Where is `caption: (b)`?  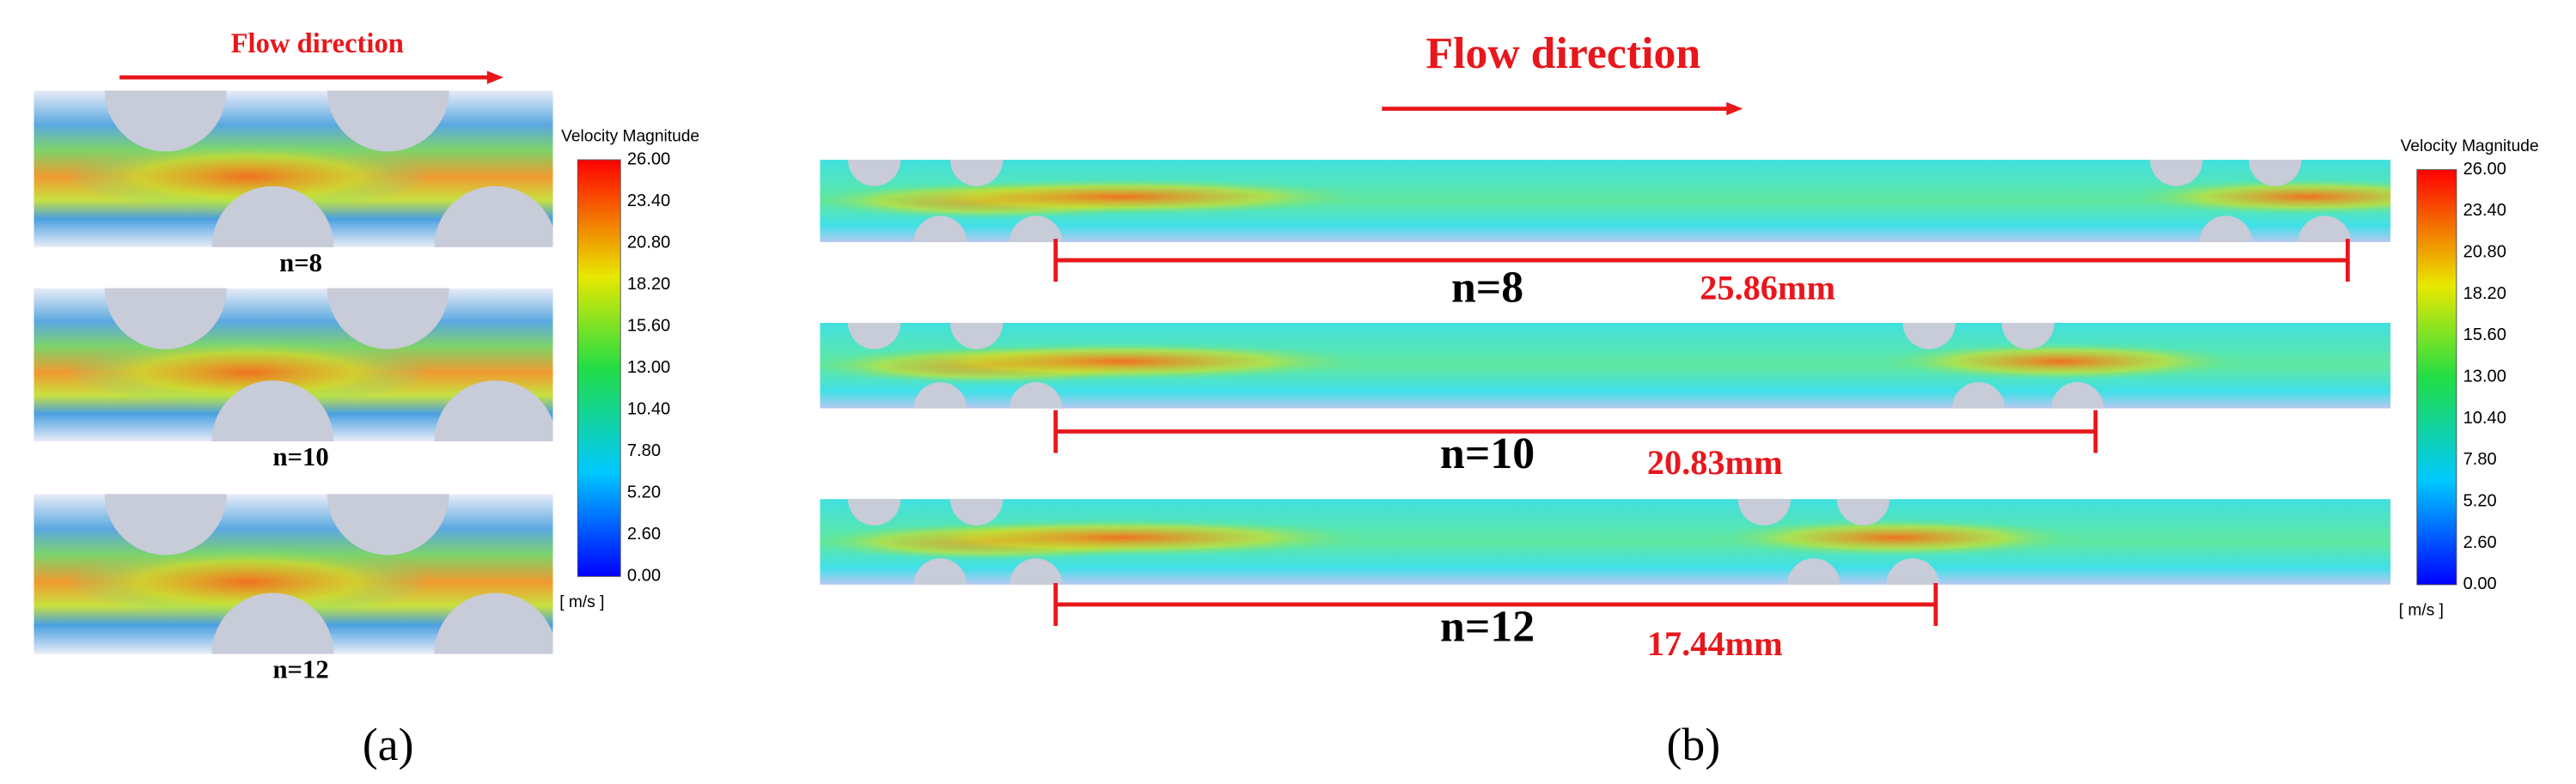 caption: (b) is located at coordinates (1694, 744).